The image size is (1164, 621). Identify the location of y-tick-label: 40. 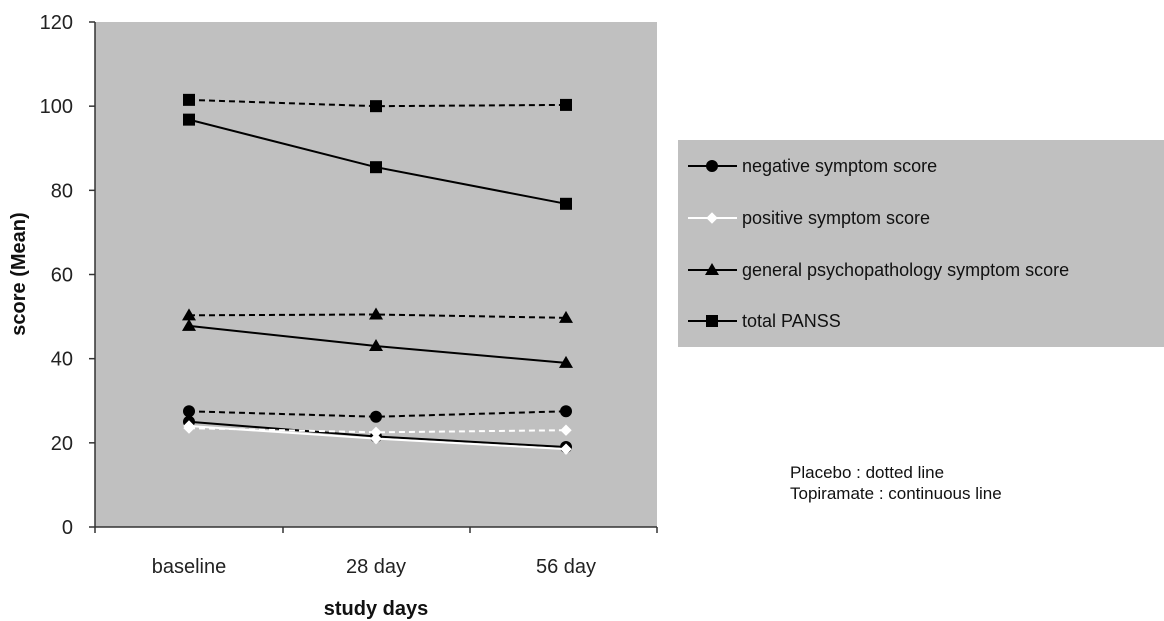
(62, 360).